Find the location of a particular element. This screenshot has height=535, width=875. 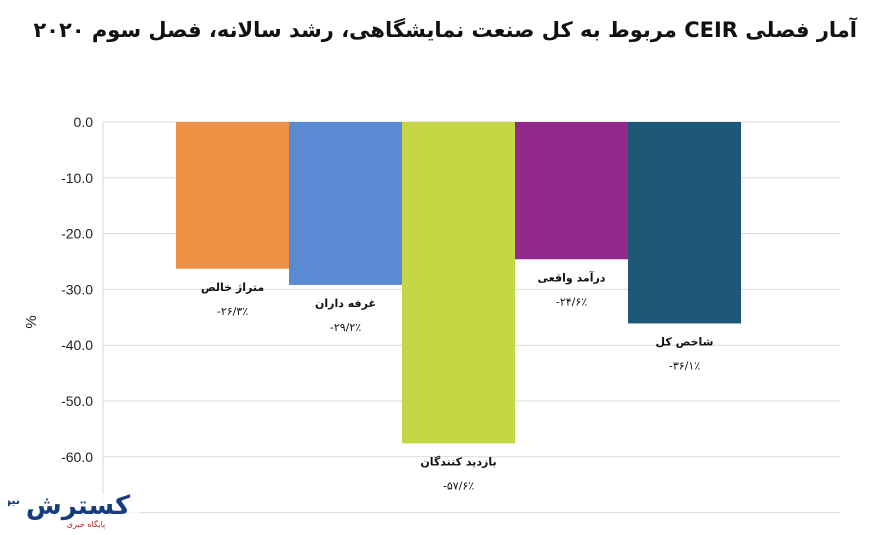

value-label: -۲۴/۶٪ is located at coordinates (571, 301).